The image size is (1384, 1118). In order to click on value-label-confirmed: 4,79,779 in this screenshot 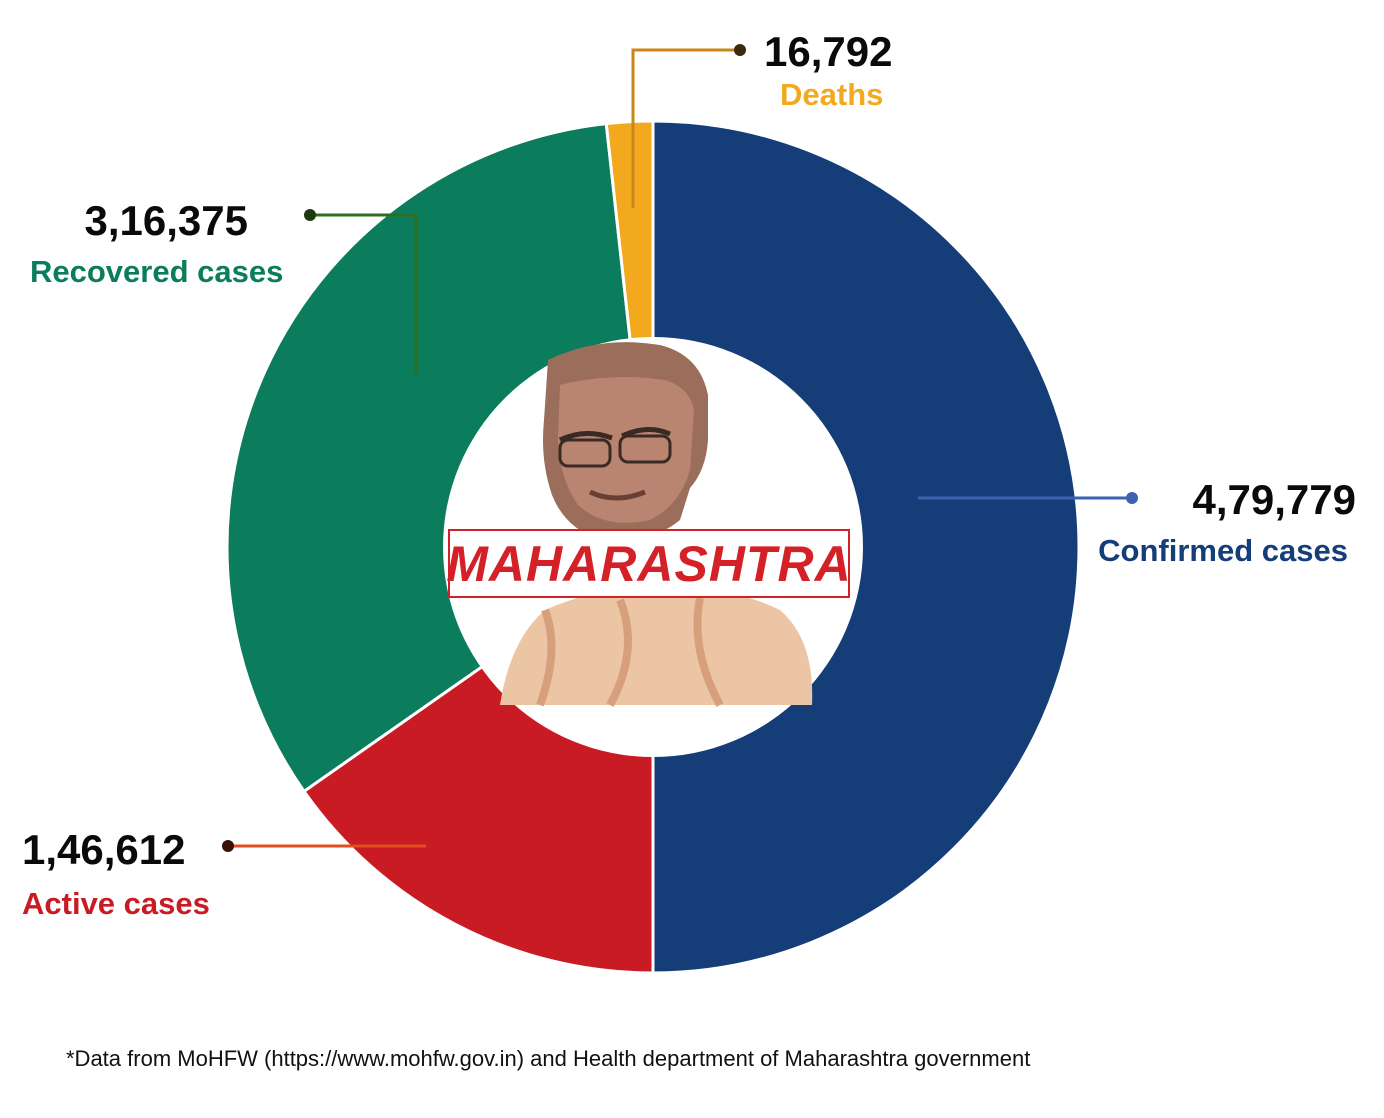, I will do `click(1275, 499)`.